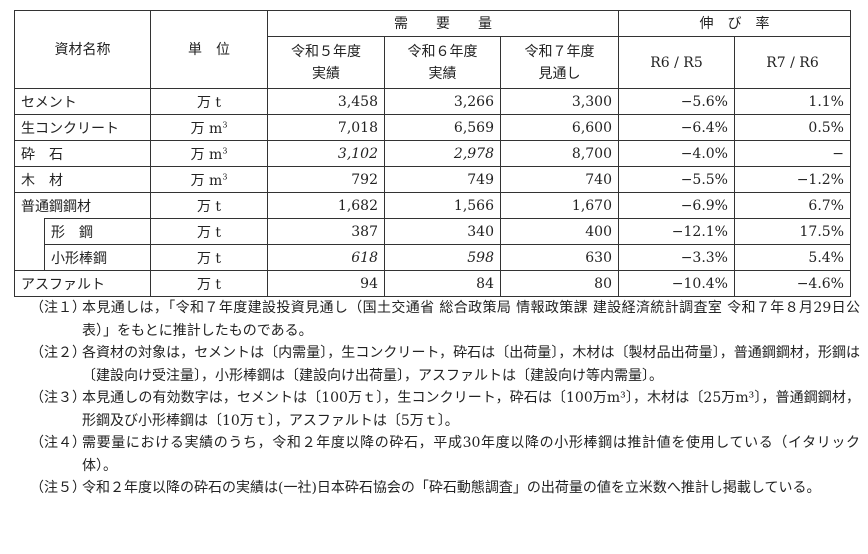 The width and height of the screenshot is (868, 554). Describe the element at coordinates (326, 179) in the screenshot. I see `r5-actual: 792` at that location.